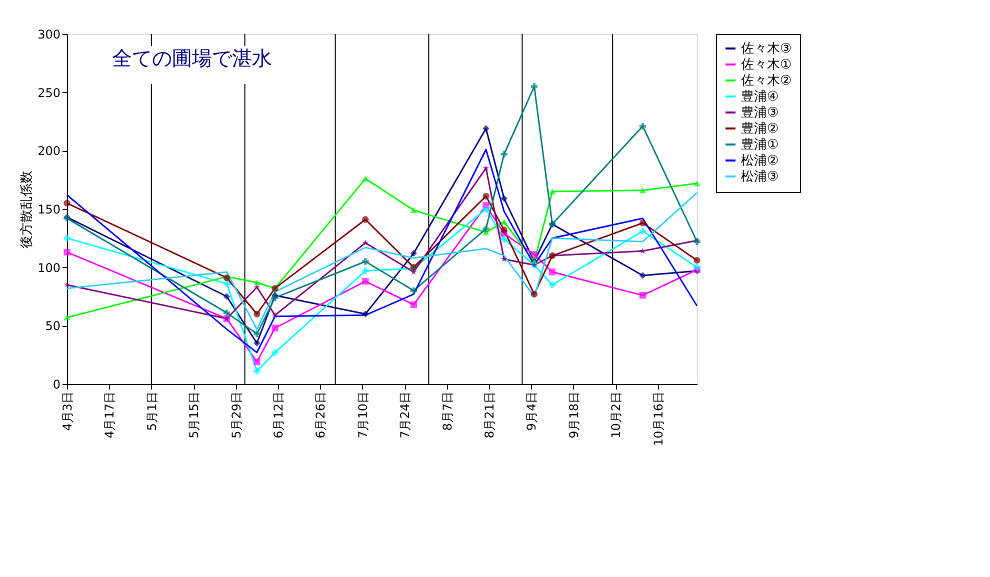  What do you see at coordinates (531, 411) in the screenshot?
I see `x-tick-label: 9月4日` at bounding box center [531, 411].